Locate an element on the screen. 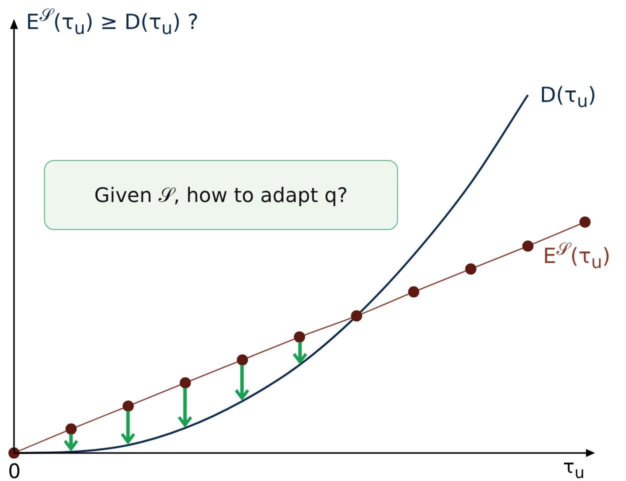  series-label: D(τ$_{u}$) is located at coordinates (568, 97).